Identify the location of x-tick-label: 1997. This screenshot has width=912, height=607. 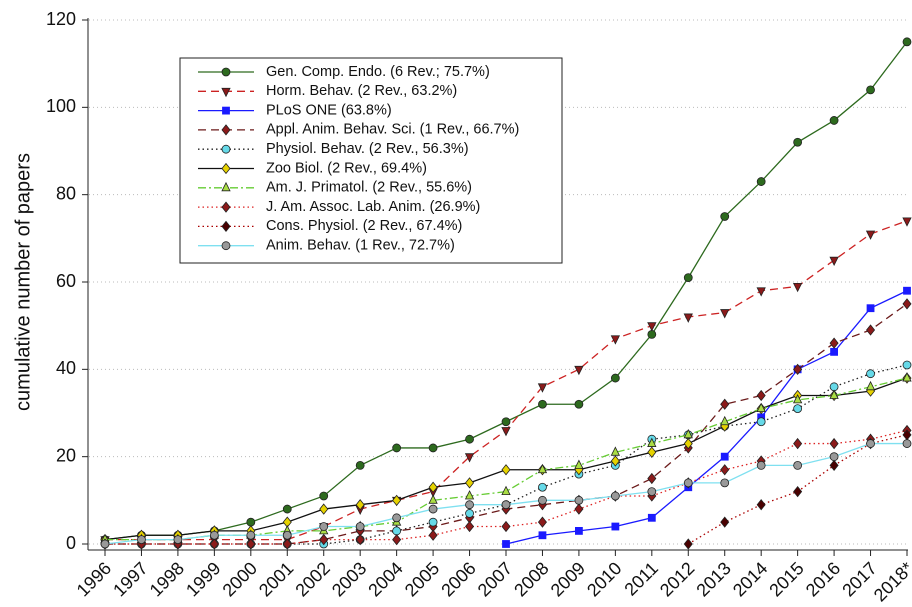
(130, 579).